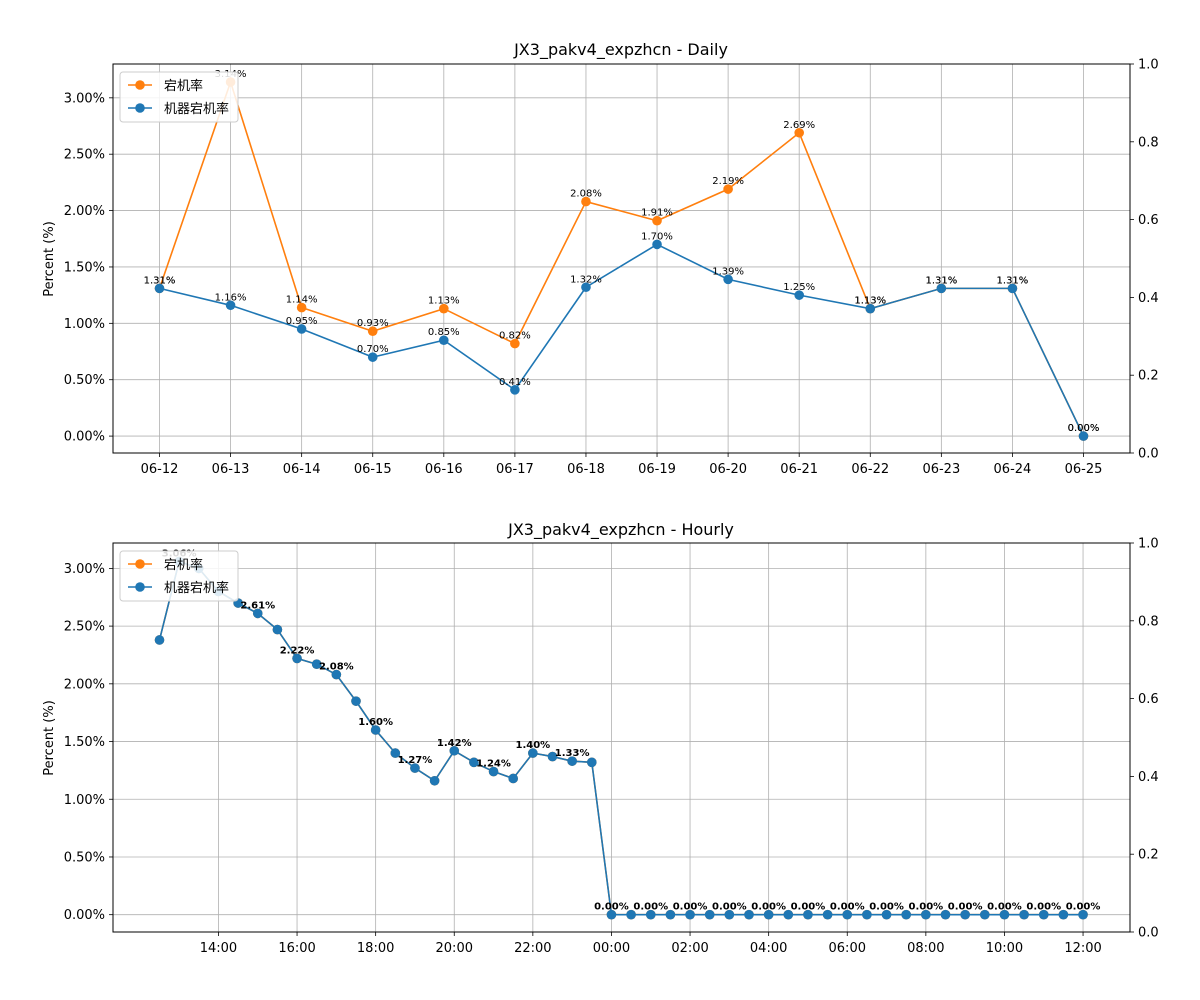 The width and height of the screenshot is (1200, 1000). I want to click on daily-data-label: 0.82%, so click(515, 336).